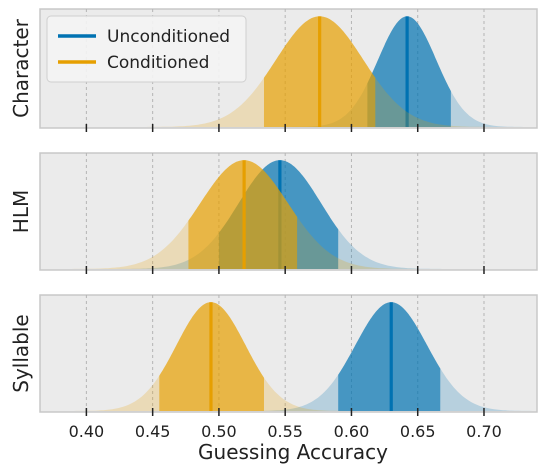 This screenshot has width=538, height=464. I want to click on y-axis-label: Syllable, so click(21, 353).